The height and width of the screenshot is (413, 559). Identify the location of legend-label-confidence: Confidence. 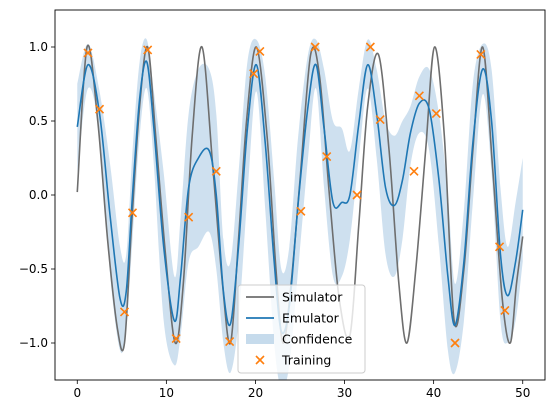
(317, 339).